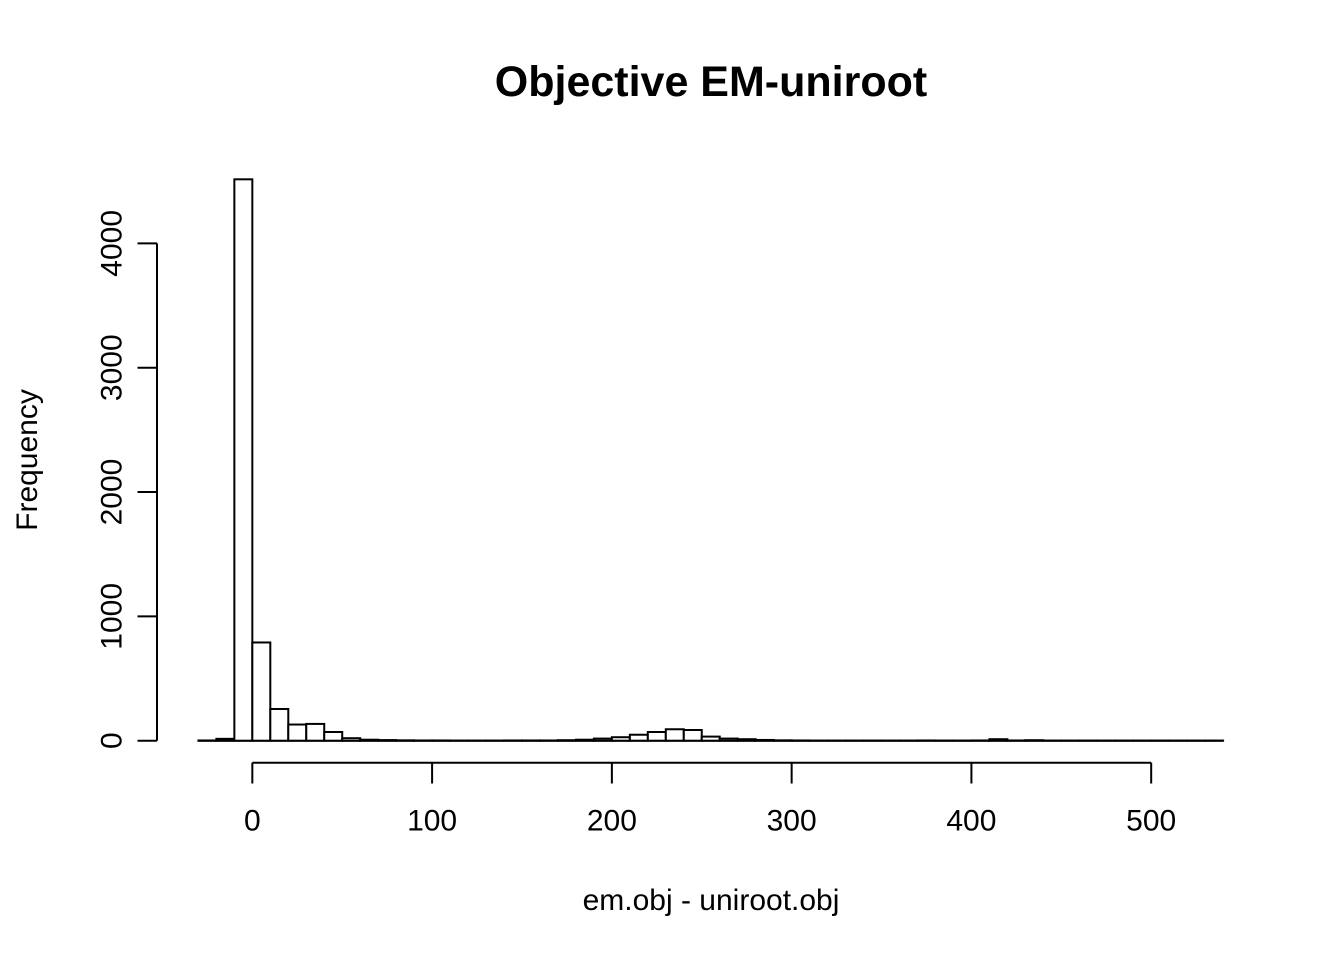  Describe the element at coordinates (112, 616) in the screenshot. I see `y-tick-label: 1000` at that location.